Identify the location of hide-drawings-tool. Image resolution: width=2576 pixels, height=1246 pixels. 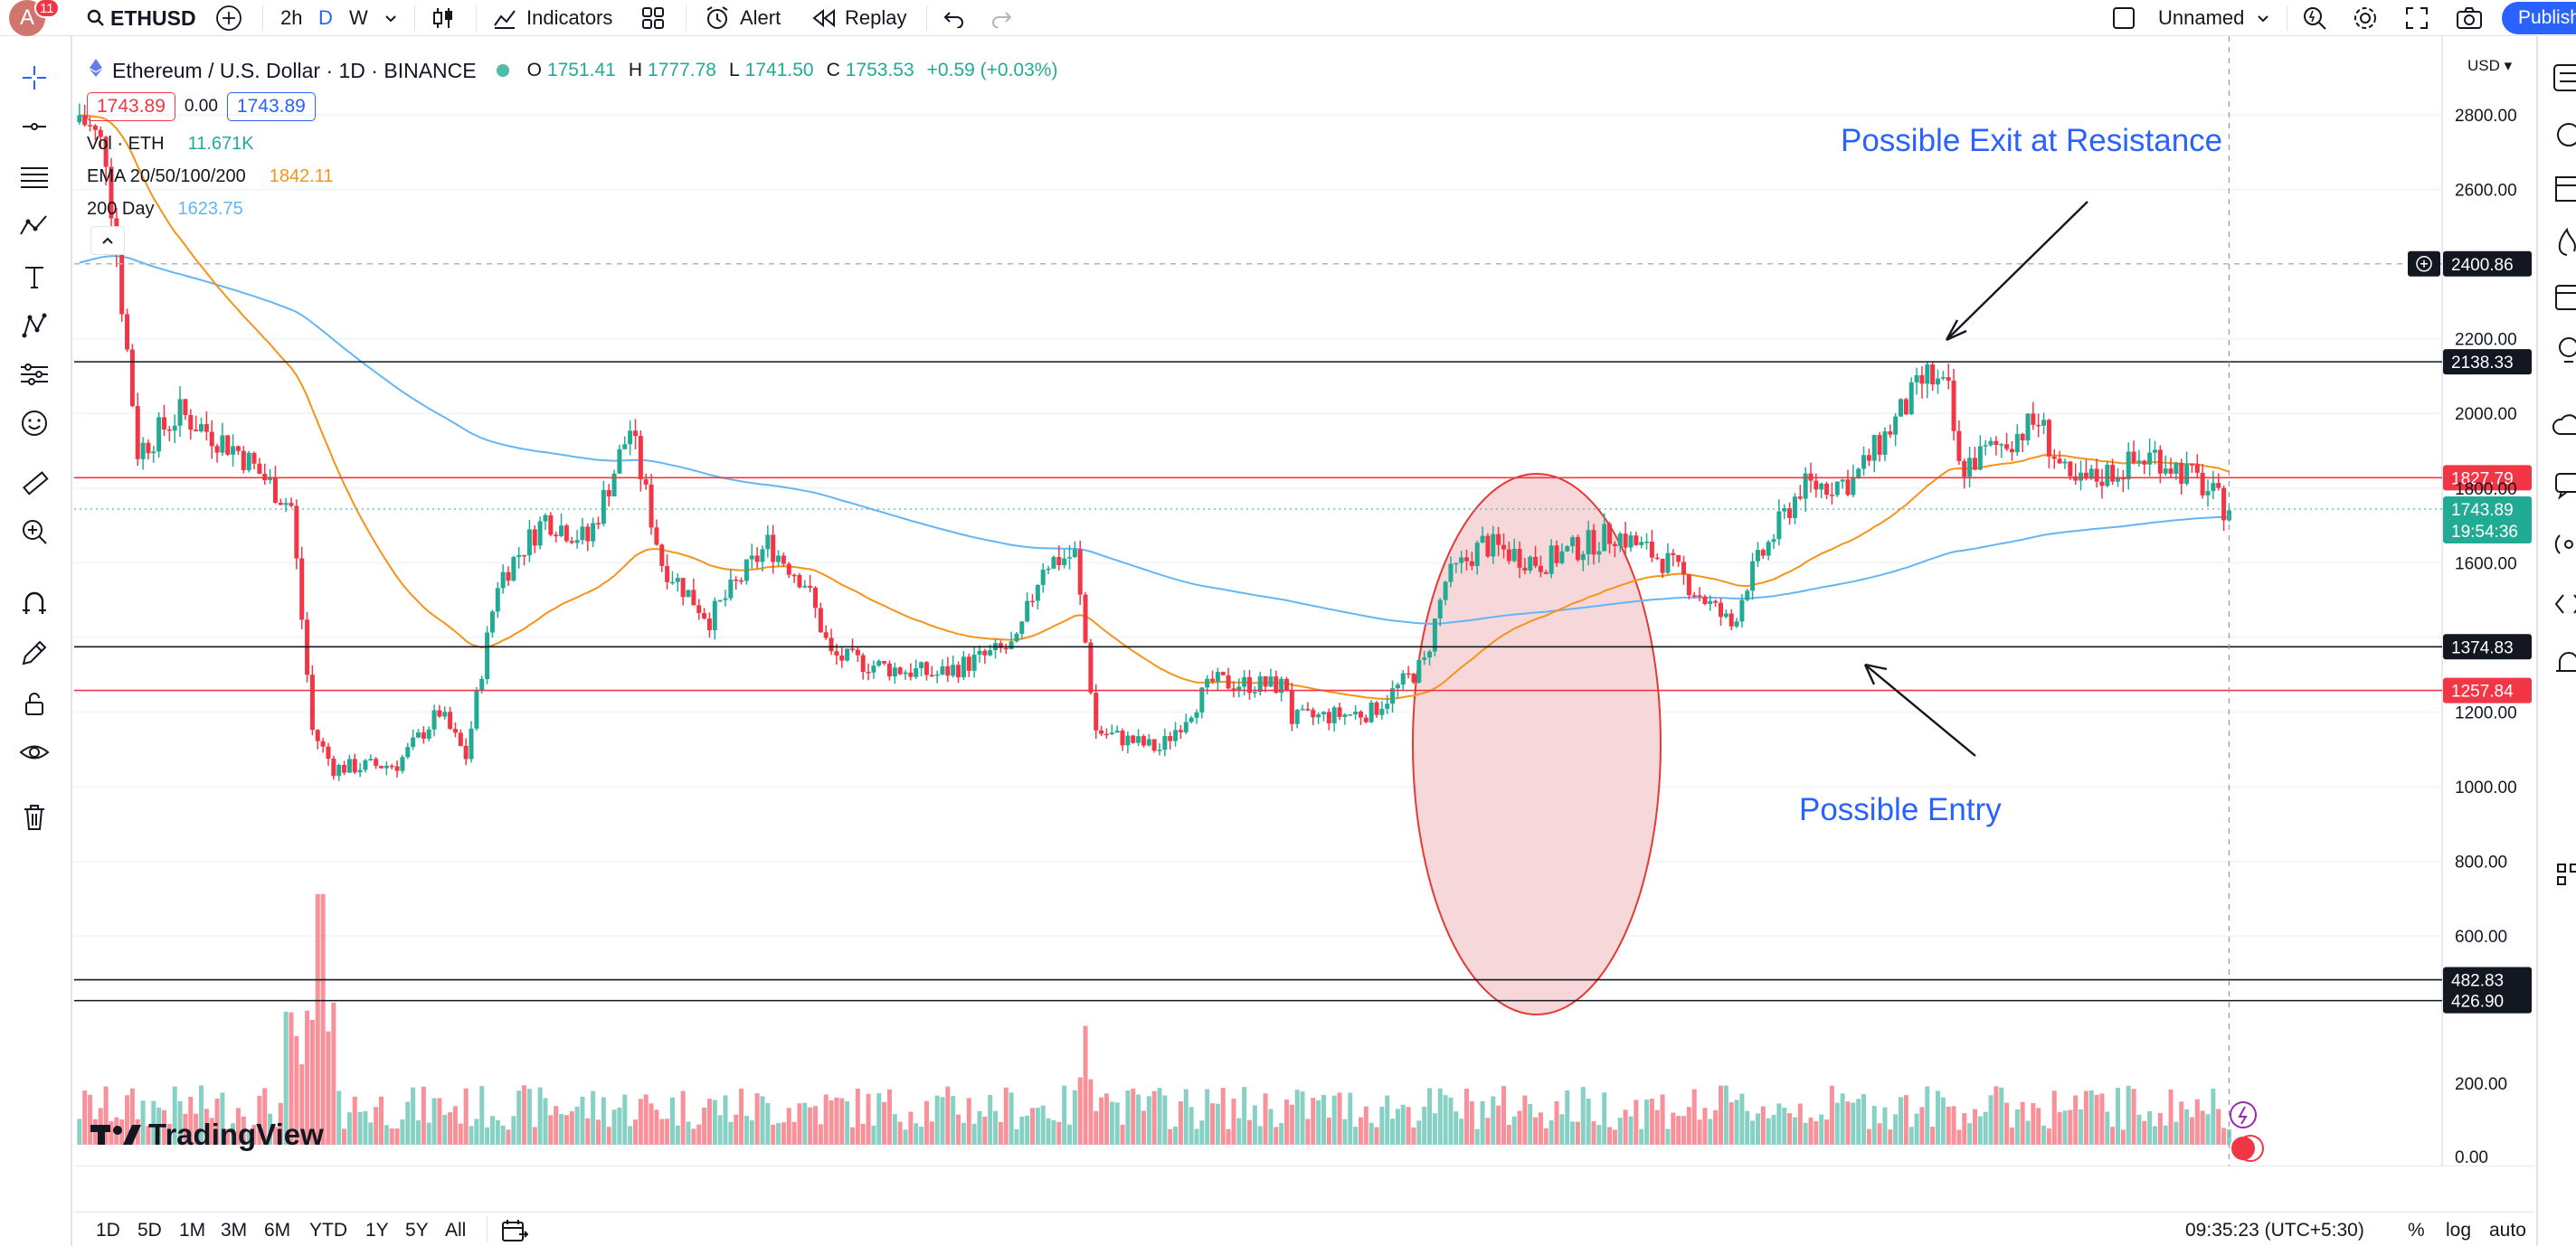
(34, 752).